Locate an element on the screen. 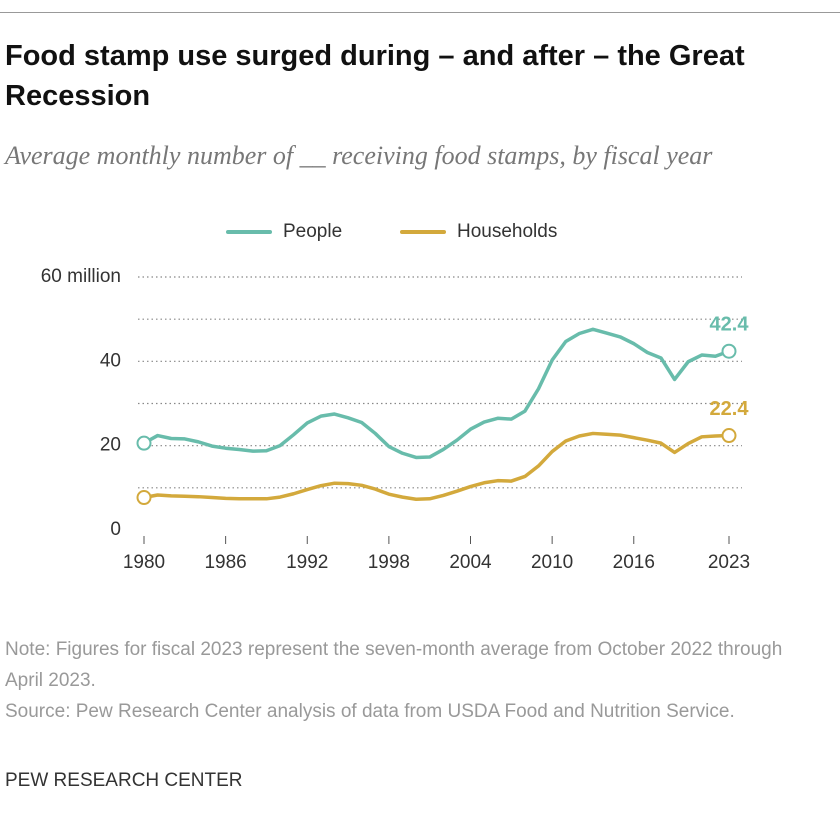 Image resolution: width=840 pixels, height=832 pixels. legend-label: Households is located at coordinates (507, 231).